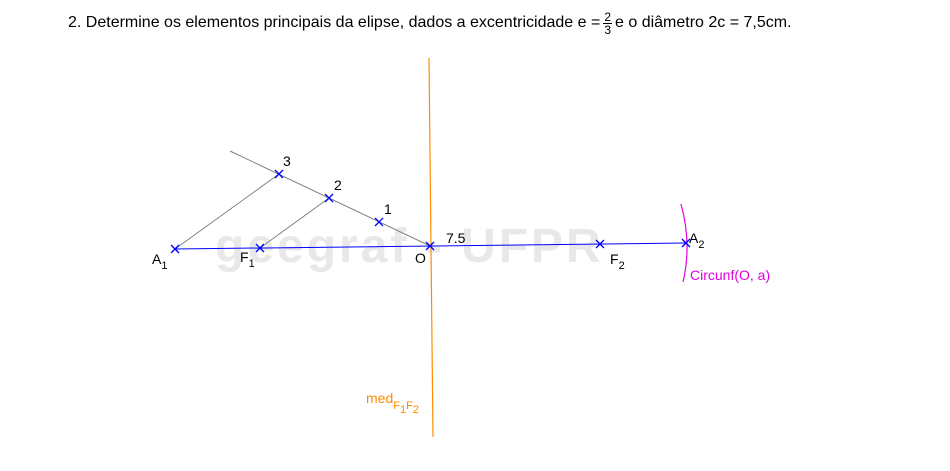 The width and height of the screenshot is (950, 471). Describe the element at coordinates (392, 403) in the screenshot. I see `label-mediatrix: medF1F2` at that location.